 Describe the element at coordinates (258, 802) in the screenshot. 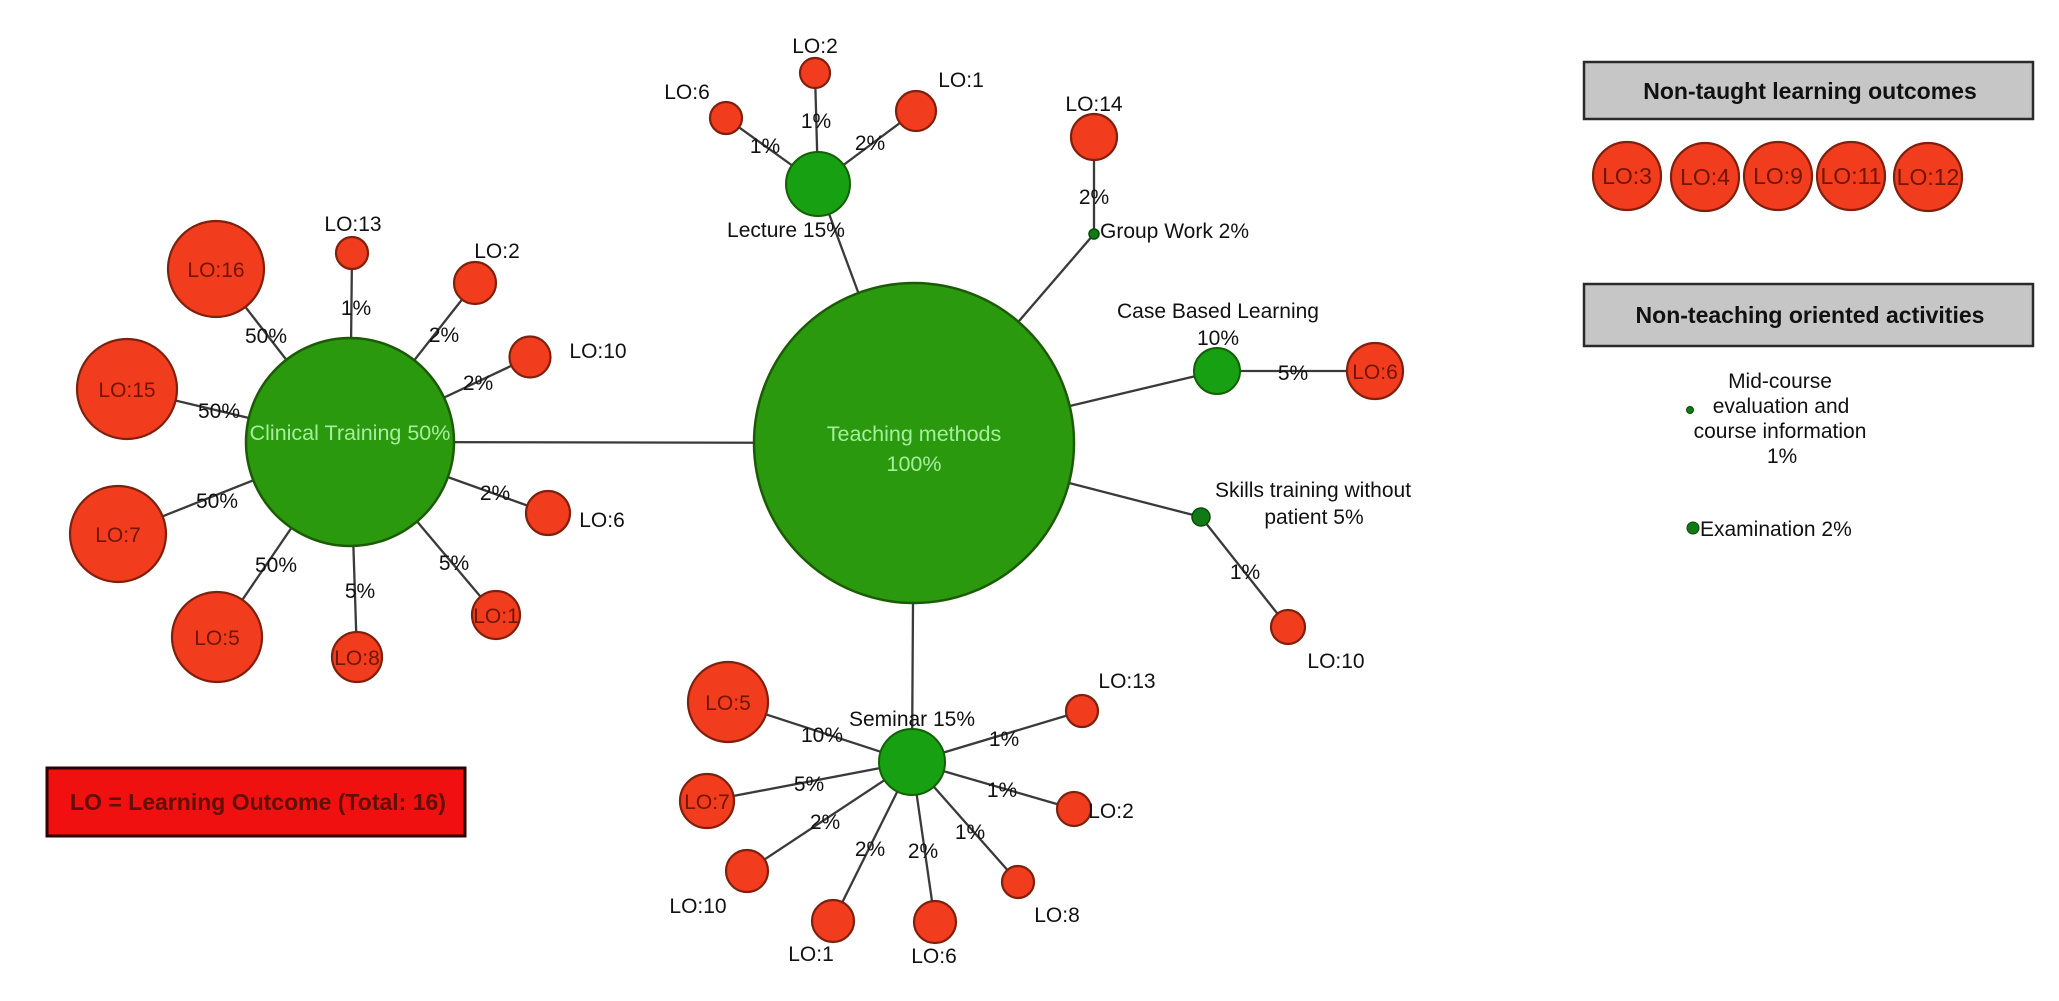

I see `svg-text:LO = Learning Outcome (Total:: LO = Learning Outcome (Total: 16)` at that location.